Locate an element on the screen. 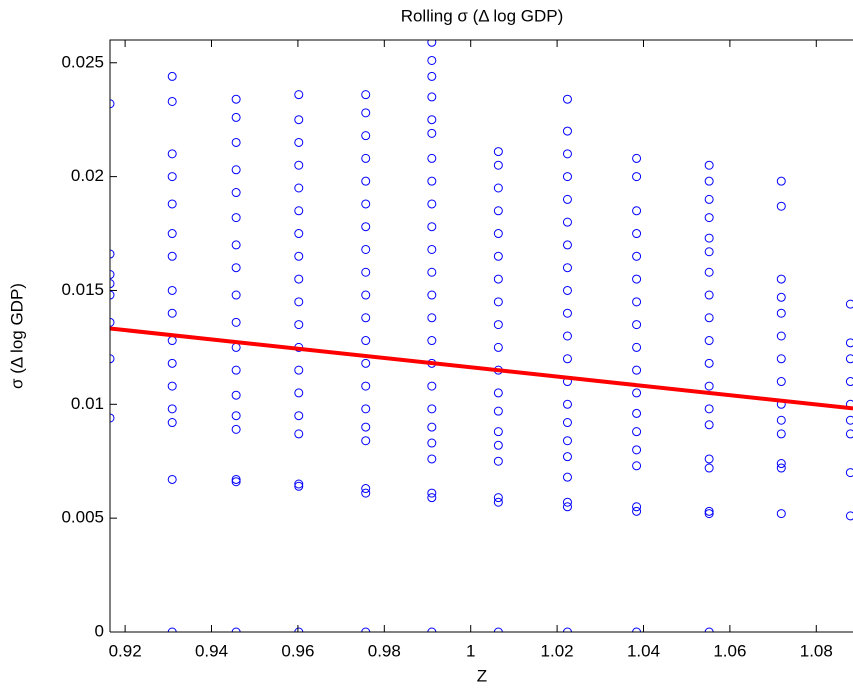 Image resolution: width=853 pixels, height=690 pixels. chart-title: Rolling σ (Δ log GDP) is located at coordinates (482, 15).